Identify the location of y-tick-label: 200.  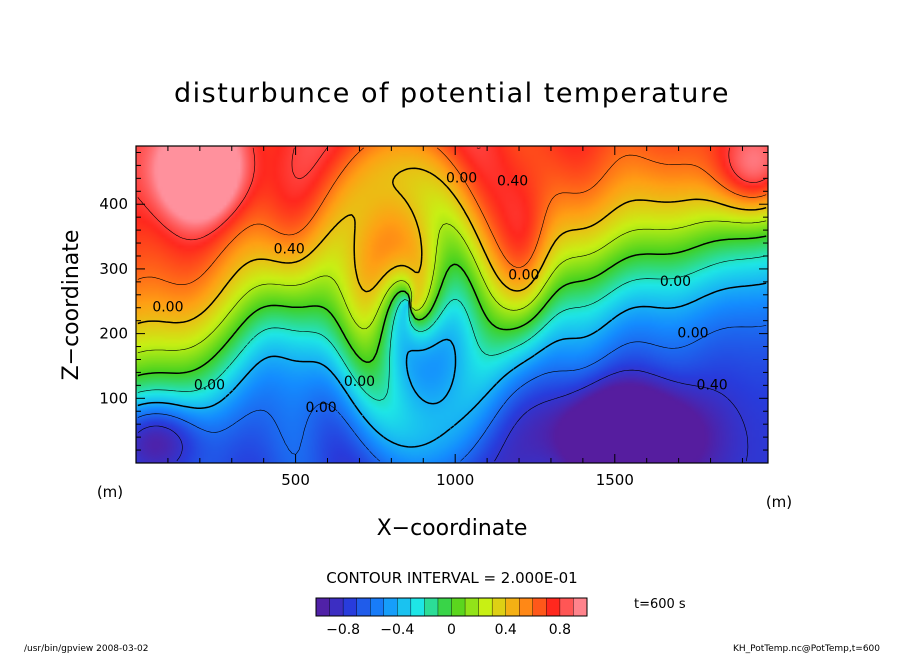
(113, 334).